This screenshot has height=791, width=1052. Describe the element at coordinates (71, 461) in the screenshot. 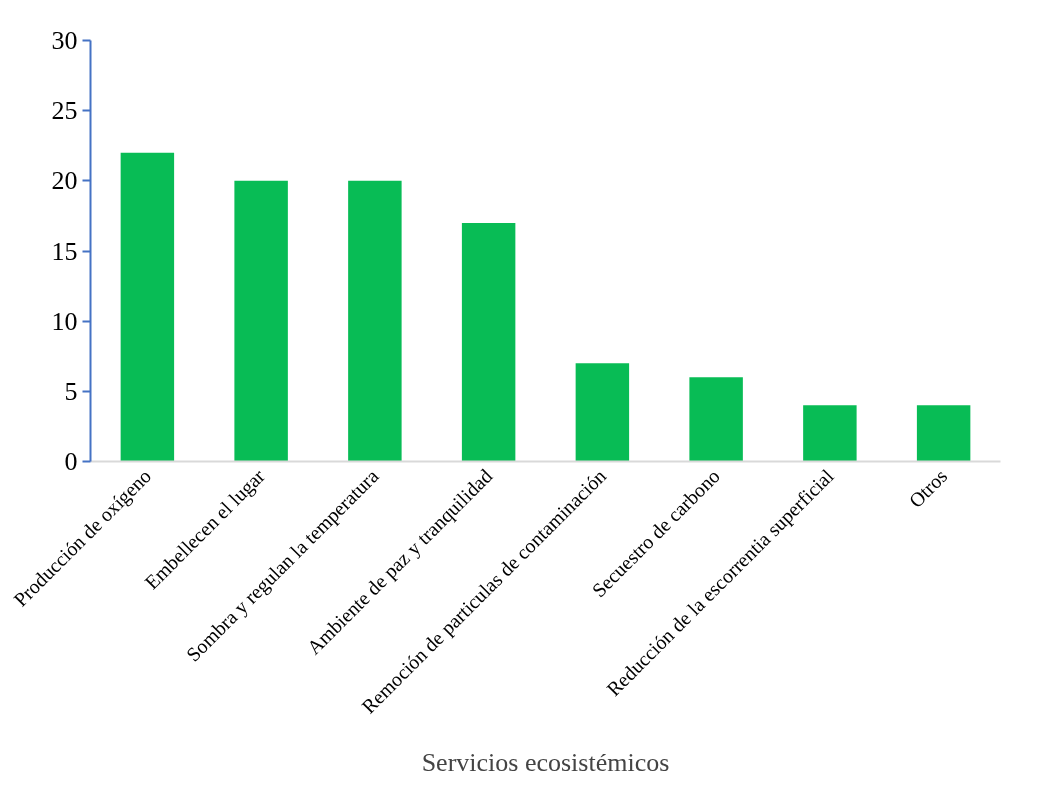

I see `y-tick-label: 0` at that location.